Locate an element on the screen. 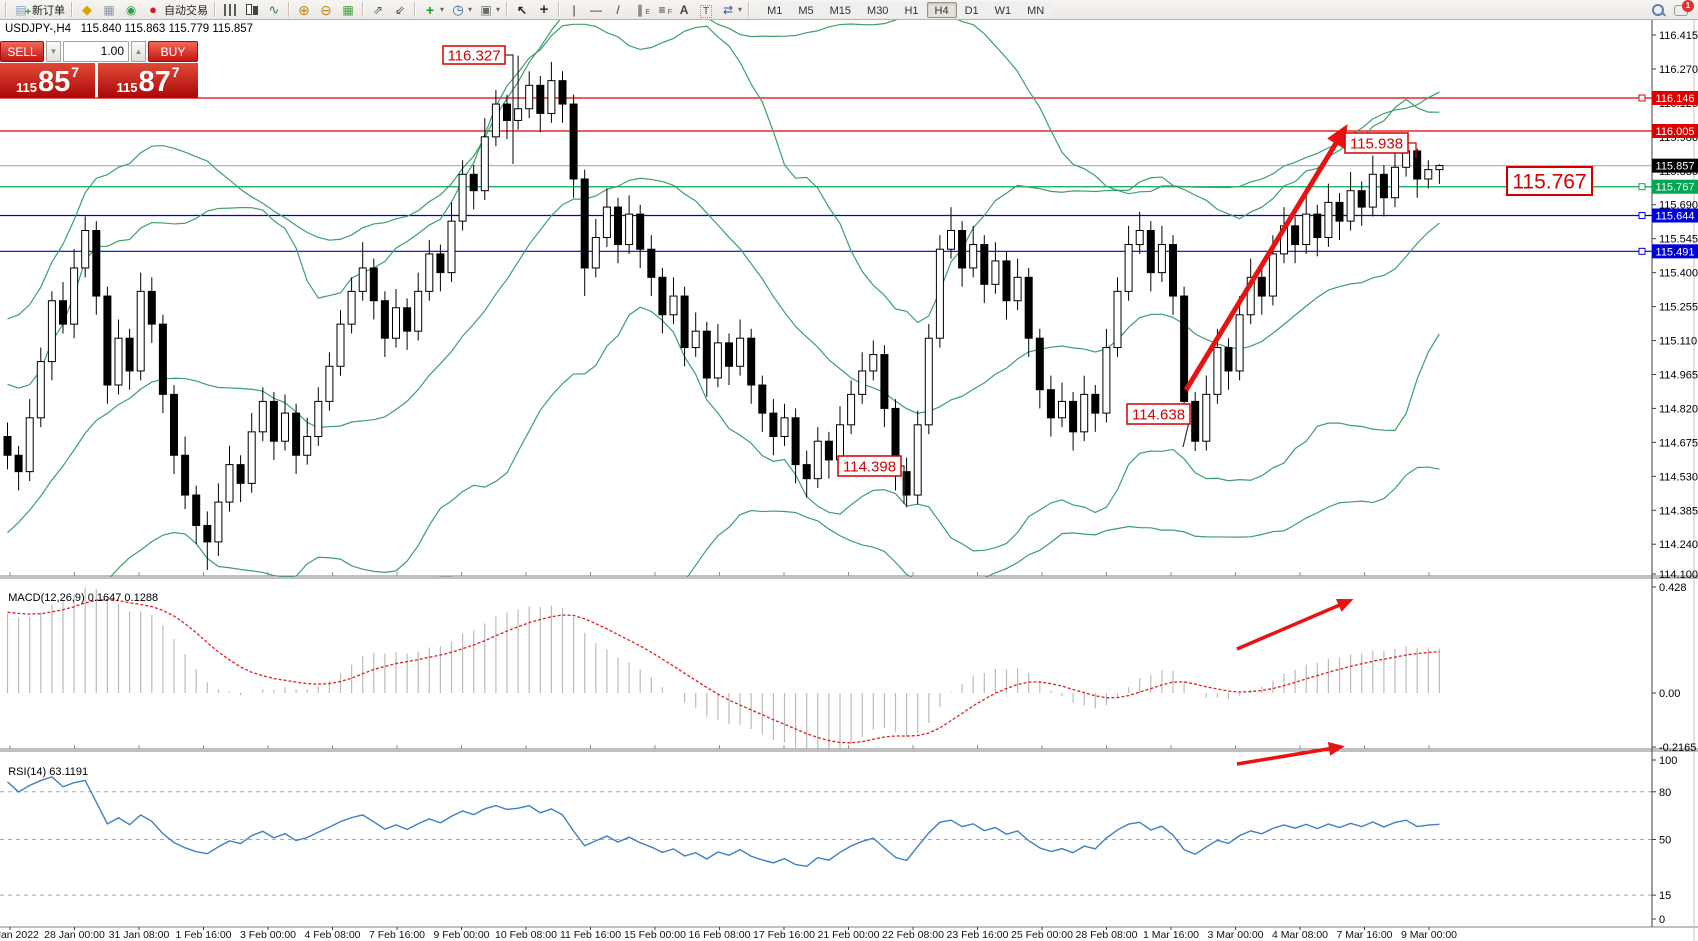  tf-m15: M15 is located at coordinates (840, 9).